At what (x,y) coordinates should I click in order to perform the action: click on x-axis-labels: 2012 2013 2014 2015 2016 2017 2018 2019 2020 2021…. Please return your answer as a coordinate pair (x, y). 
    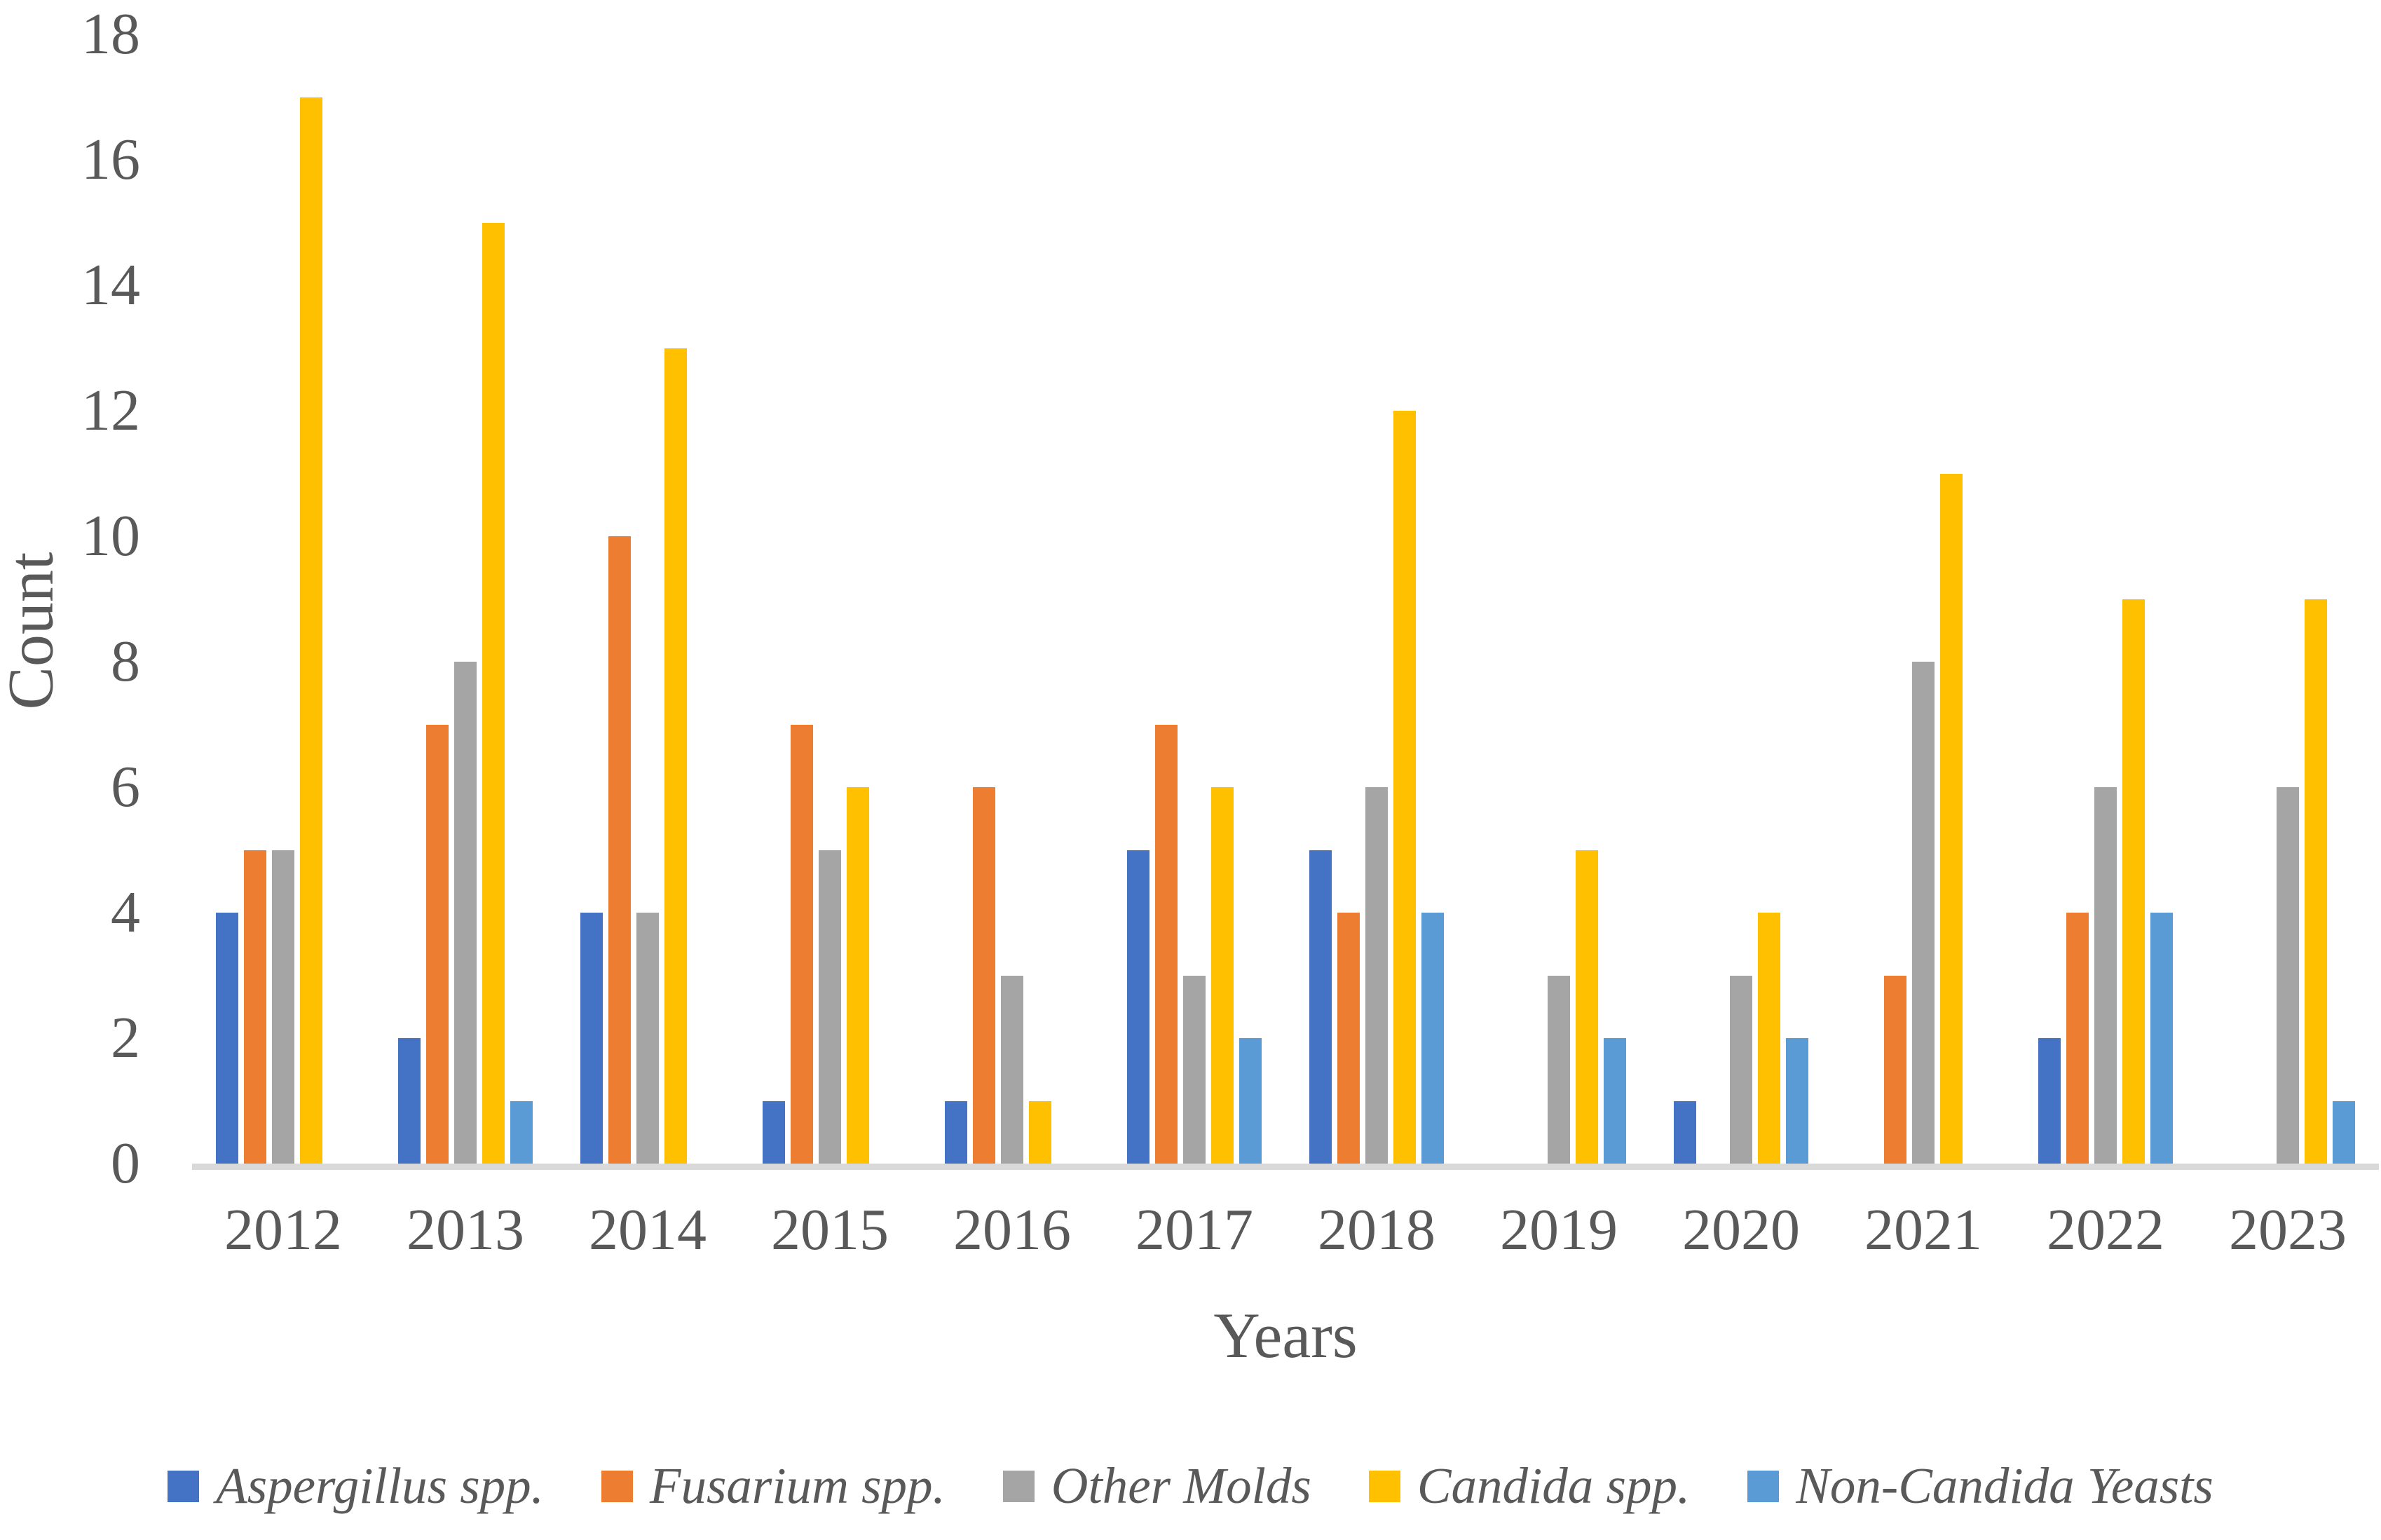
    Looking at the image, I should click on (1285, 1230).